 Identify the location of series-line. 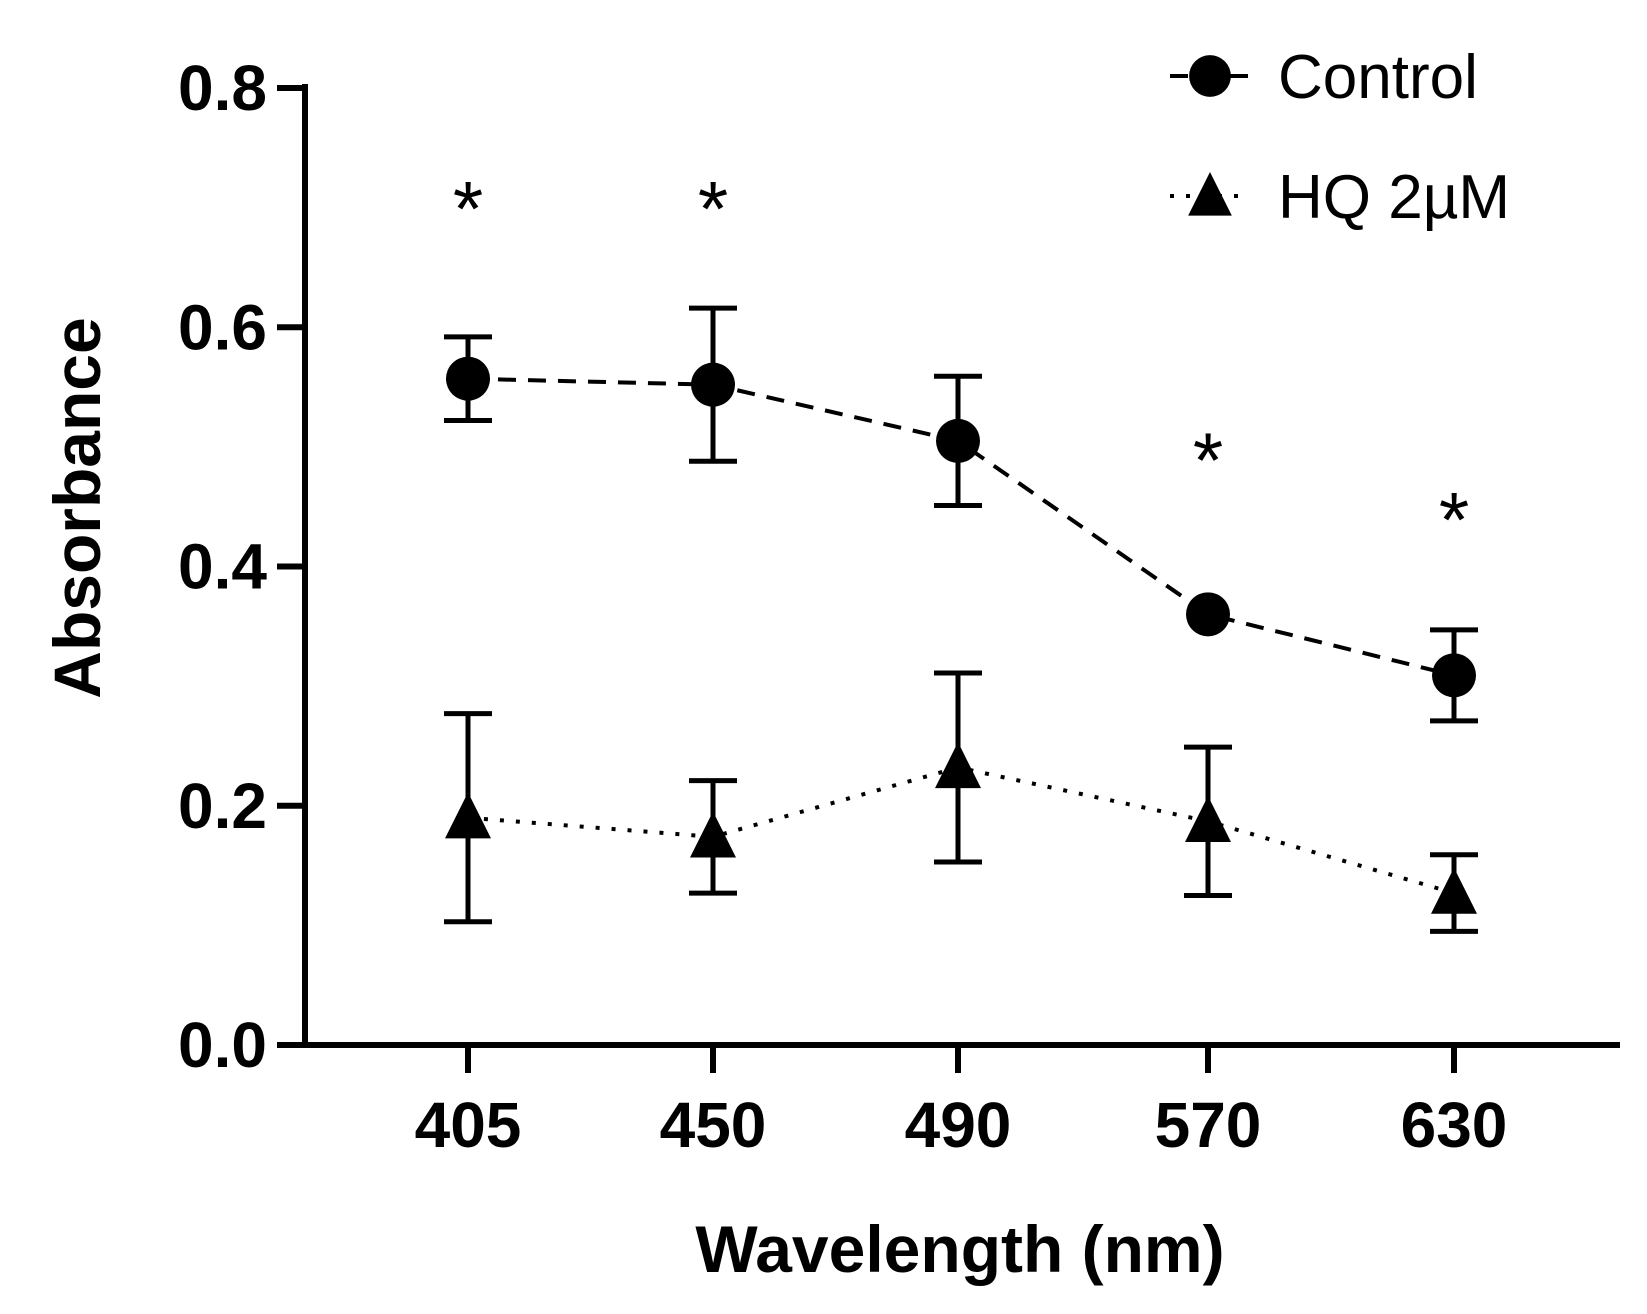
(961, 830).